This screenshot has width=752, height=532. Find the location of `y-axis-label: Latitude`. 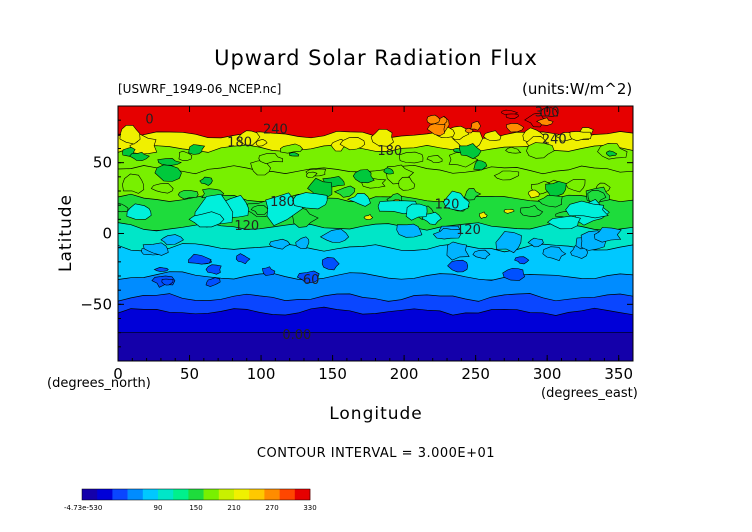

y-axis-label: Latitude is located at coordinates (66, 233).